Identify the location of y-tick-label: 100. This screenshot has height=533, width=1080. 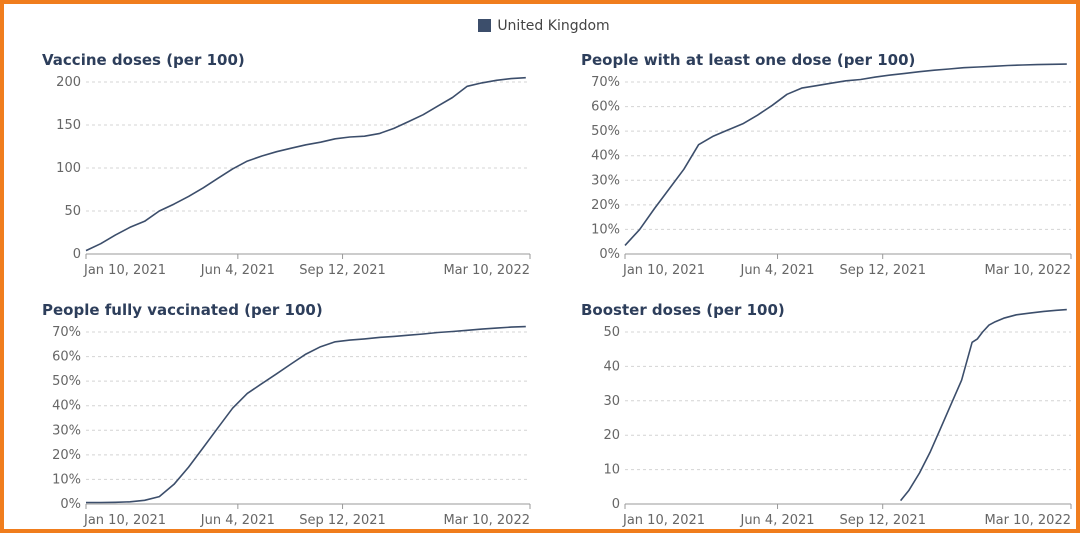
(68, 168).